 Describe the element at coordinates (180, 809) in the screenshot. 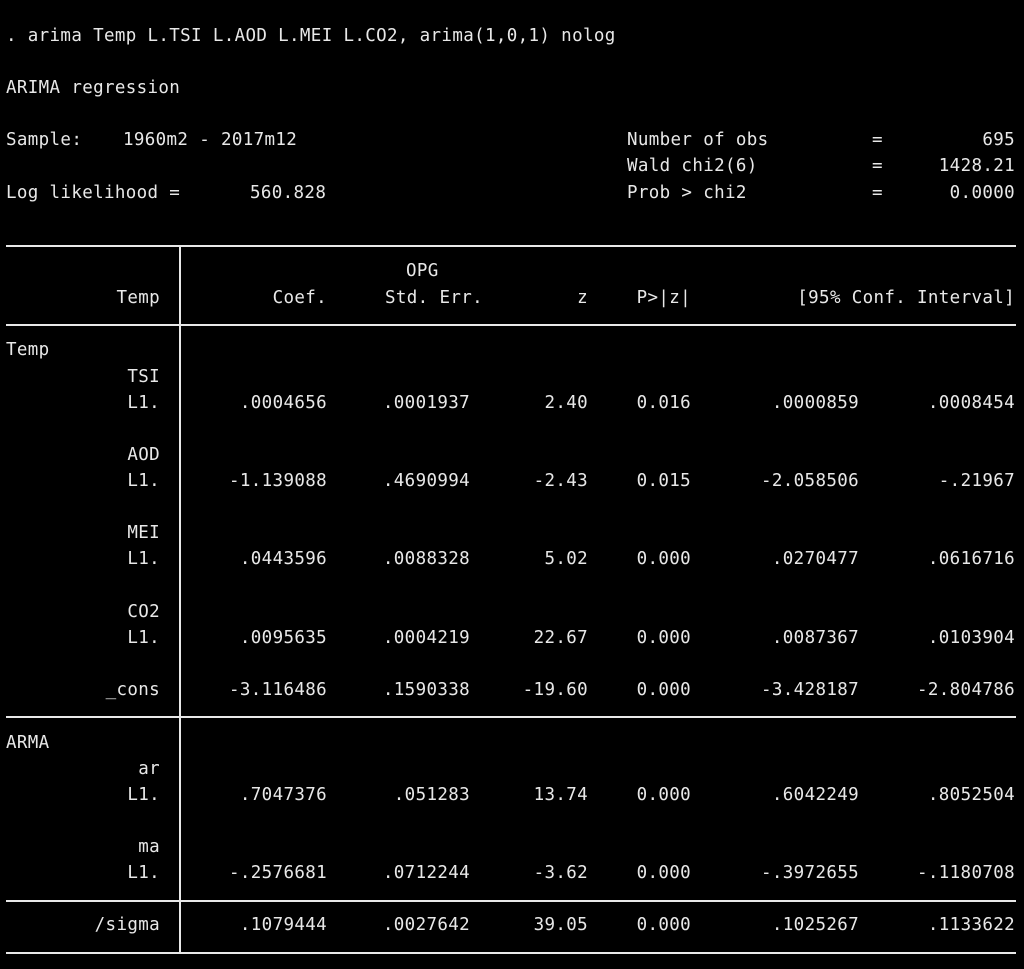

I see `arma-column-divider` at that location.